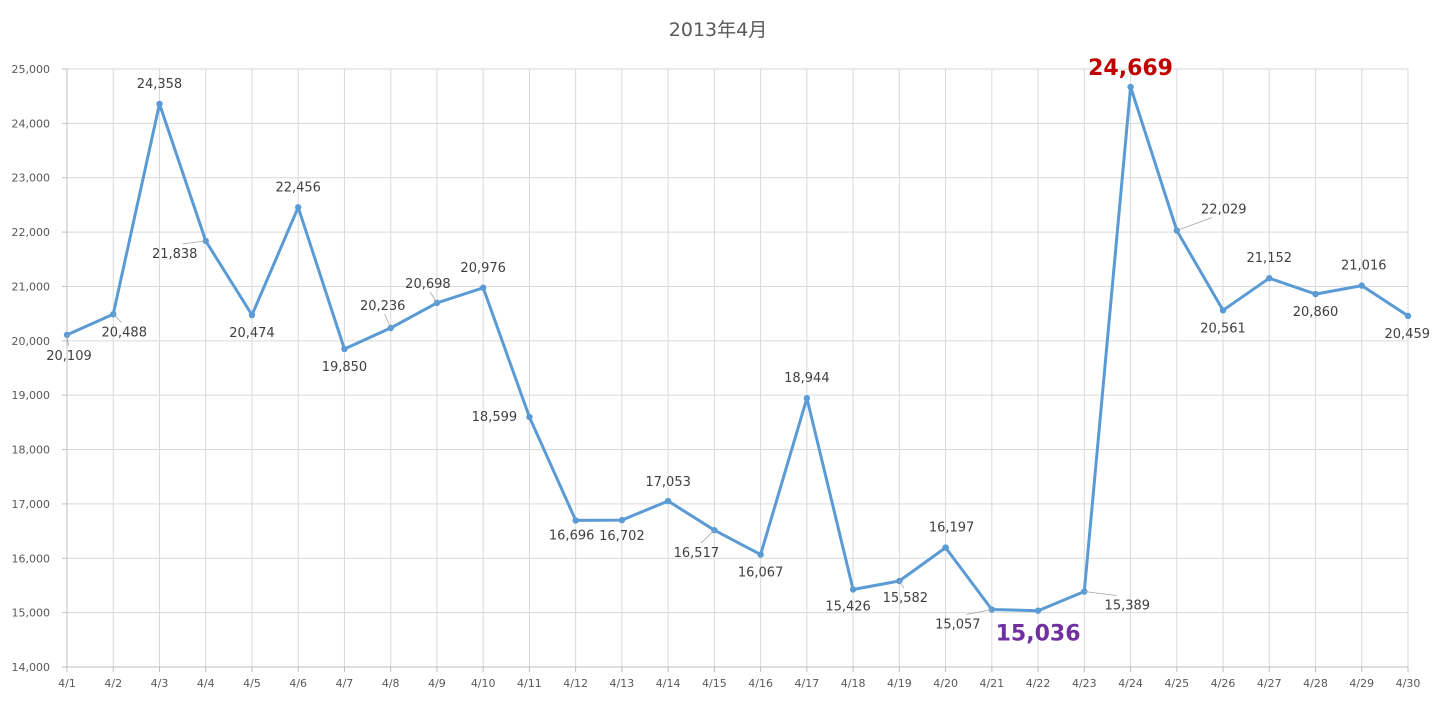  Describe the element at coordinates (67, 683) in the screenshot. I see `x-tick-label: 4/1` at that location.